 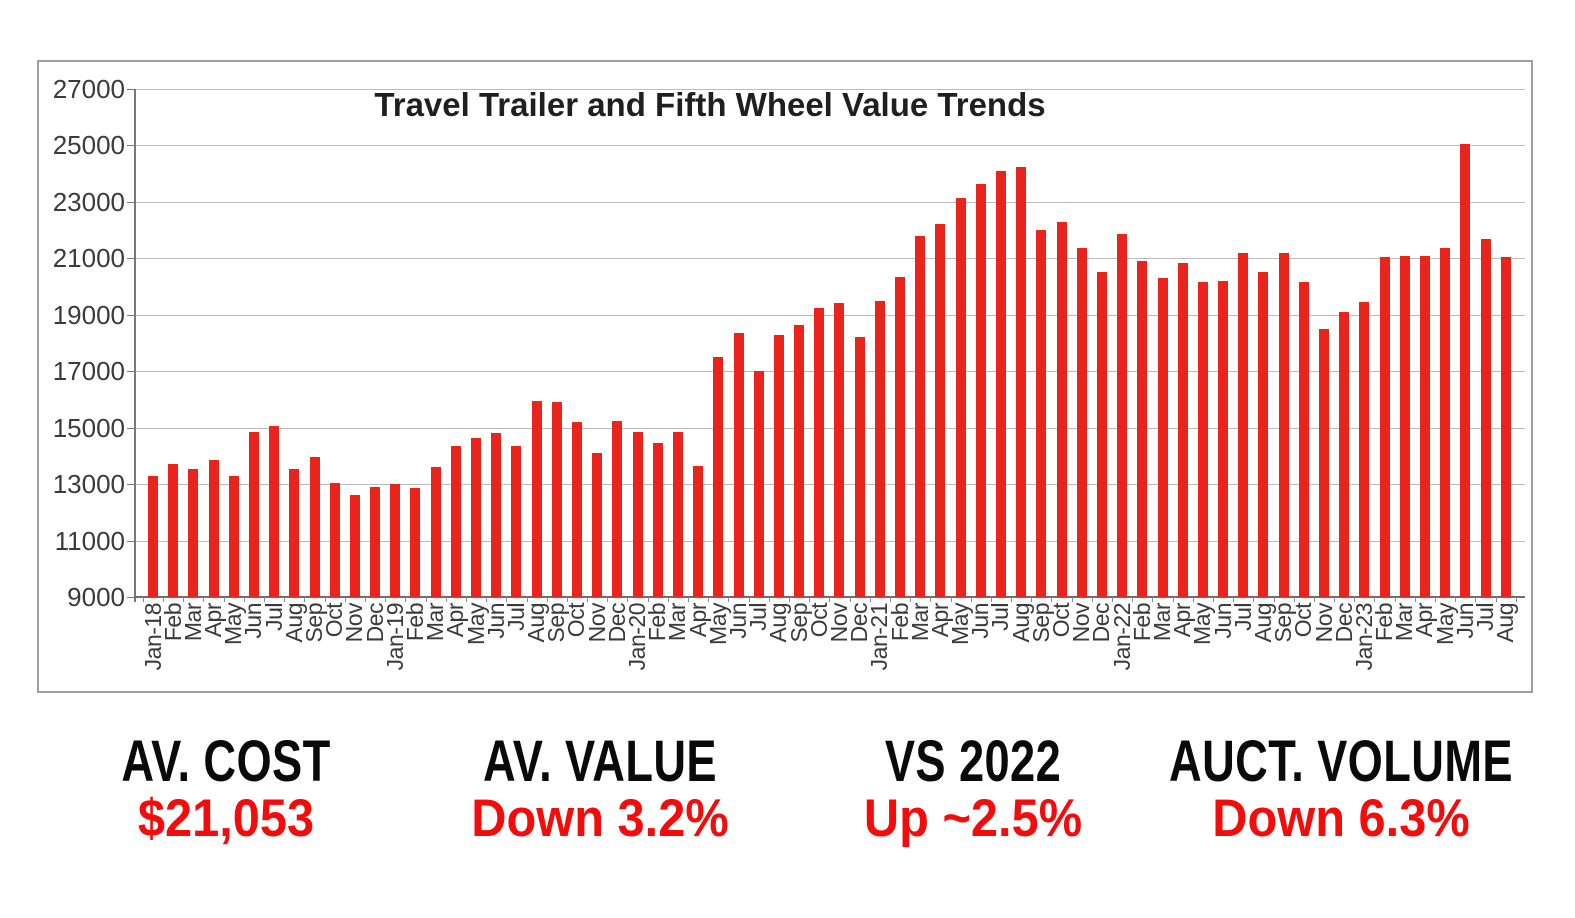 I want to click on y-axis-tick-label: 21000, so click(x=88, y=258).